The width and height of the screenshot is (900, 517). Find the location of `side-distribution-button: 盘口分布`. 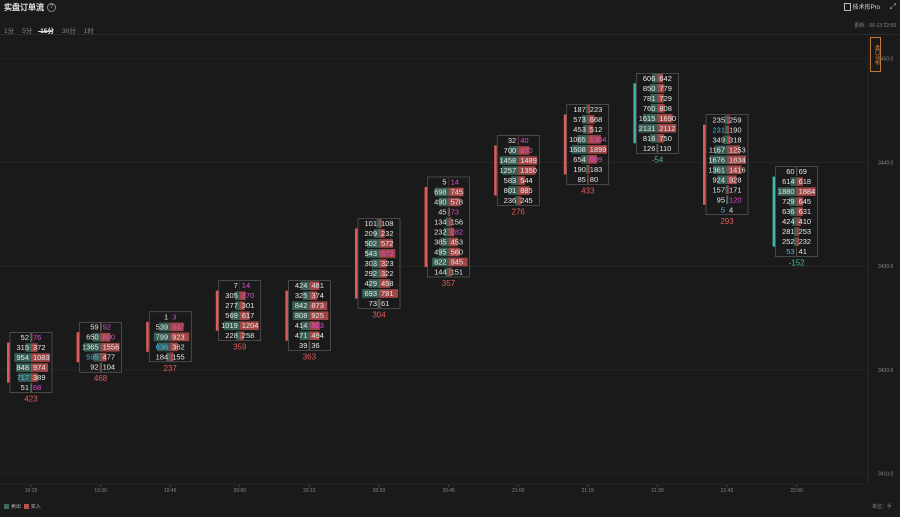

side-distribution-button: 盘口分布 is located at coordinates (875, 54).